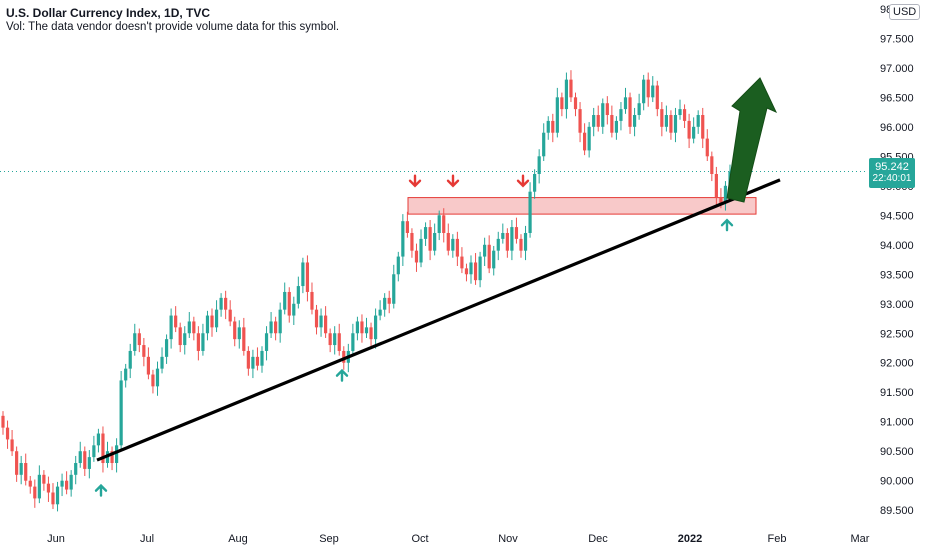 Image resolution: width=932 pixels, height=550 pixels. Describe the element at coordinates (905, 12) in the screenshot. I see `currency-badge: USD` at that location.